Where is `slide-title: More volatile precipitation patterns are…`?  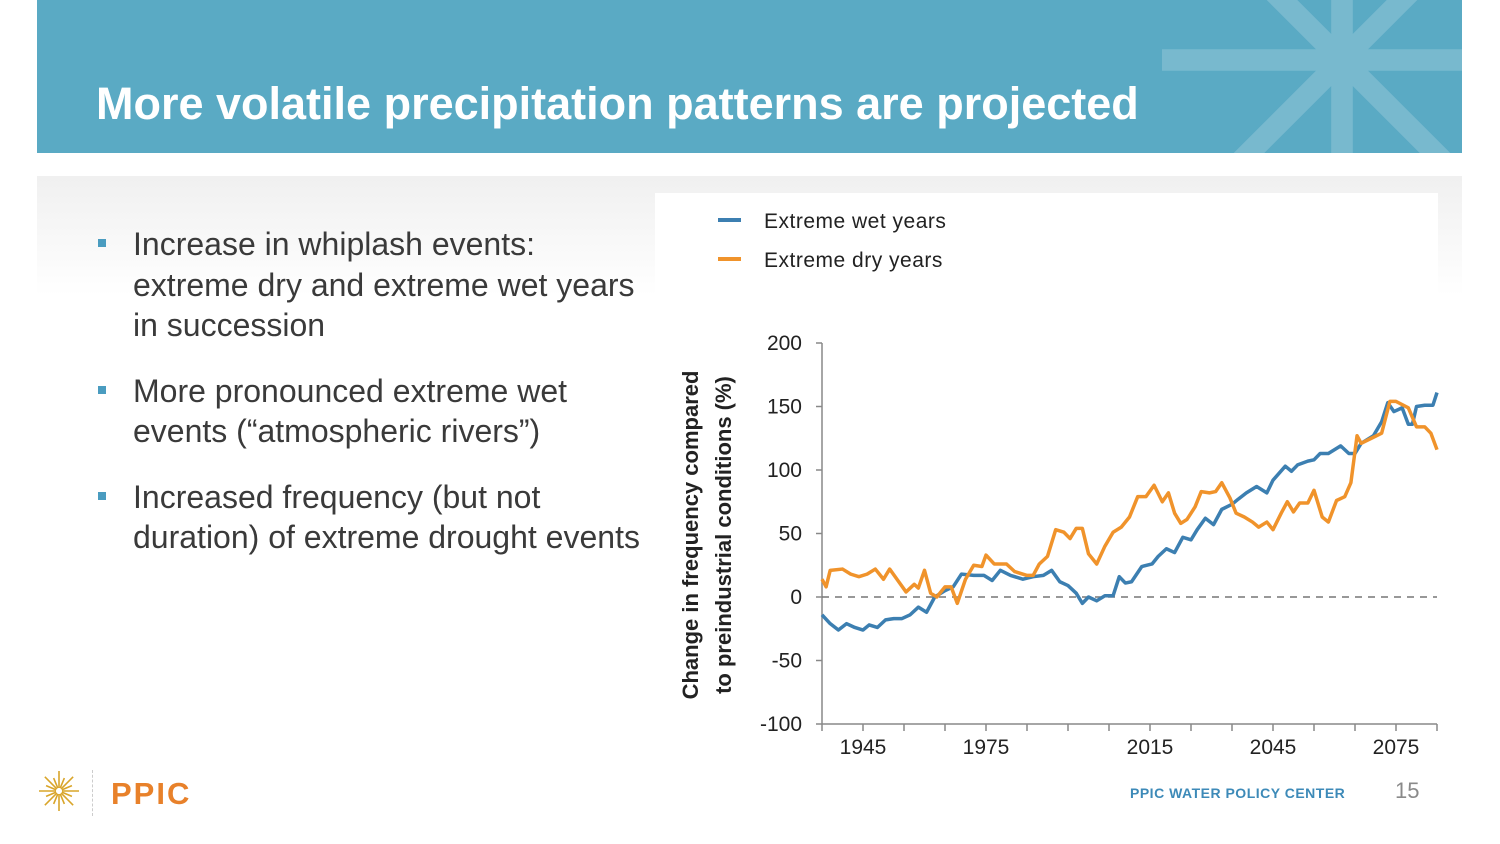 slide-title: More volatile precipitation patterns are… is located at coordinates (617, 103).